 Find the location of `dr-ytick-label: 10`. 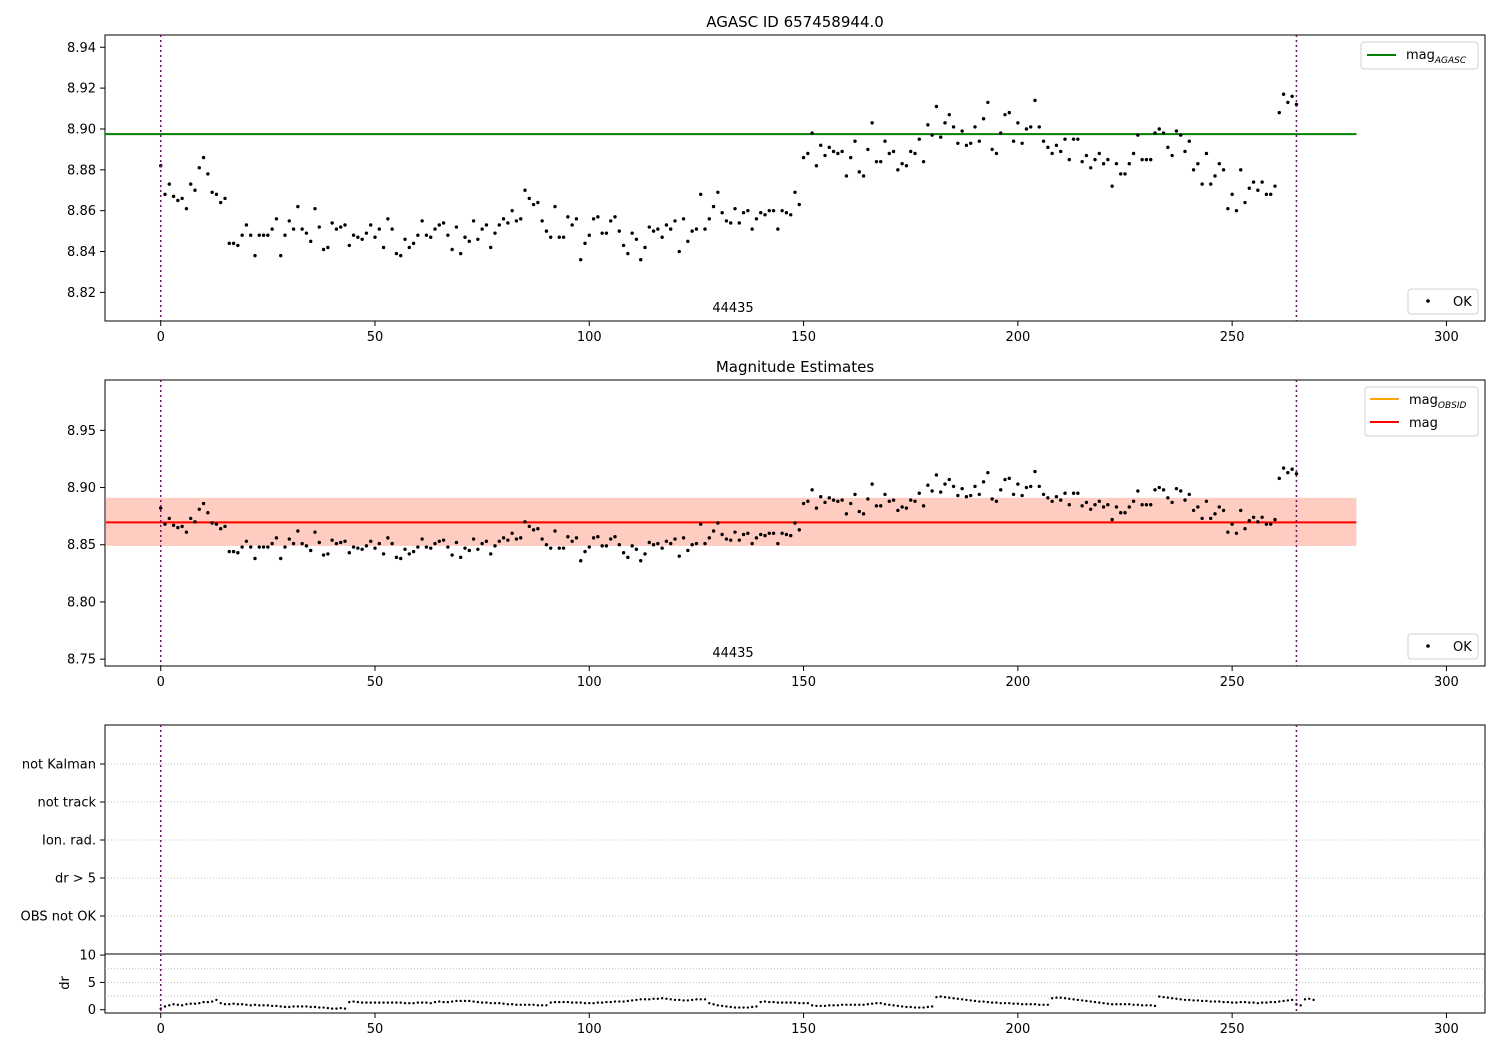

dr-ytick-label: 10 is located at coordinates (87, 956).